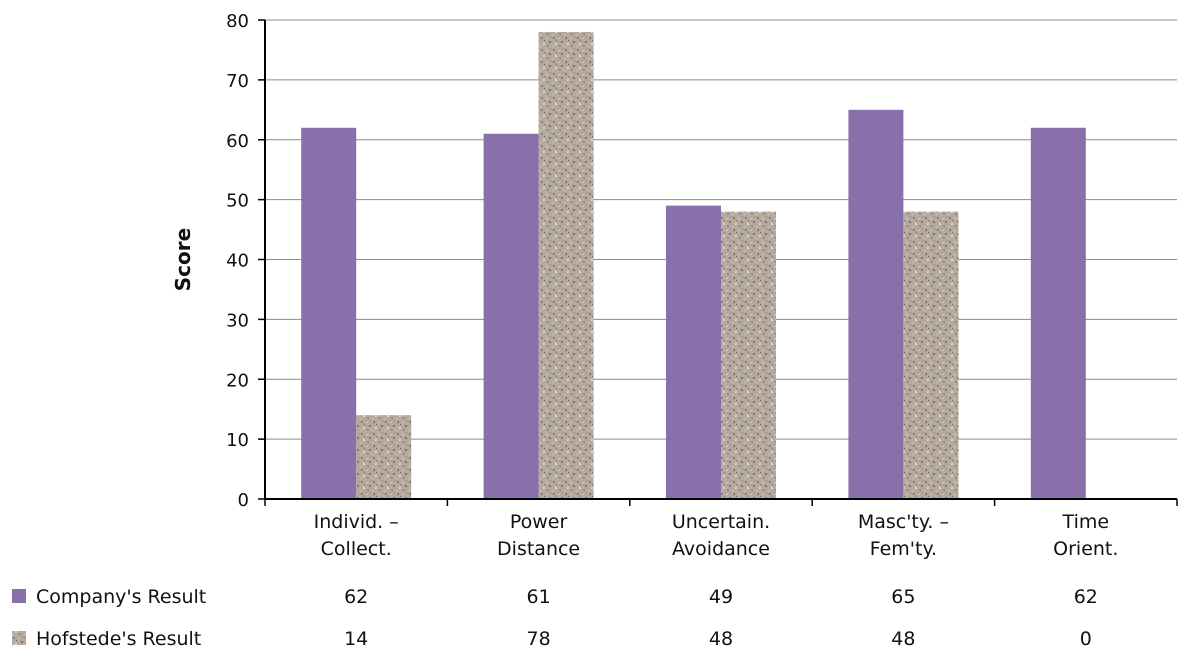 This screenshot has width=1193, height=659. Describe the element at coordinates (237, 440) in the screenshot. I see `y-tick-label: 10` at that location.